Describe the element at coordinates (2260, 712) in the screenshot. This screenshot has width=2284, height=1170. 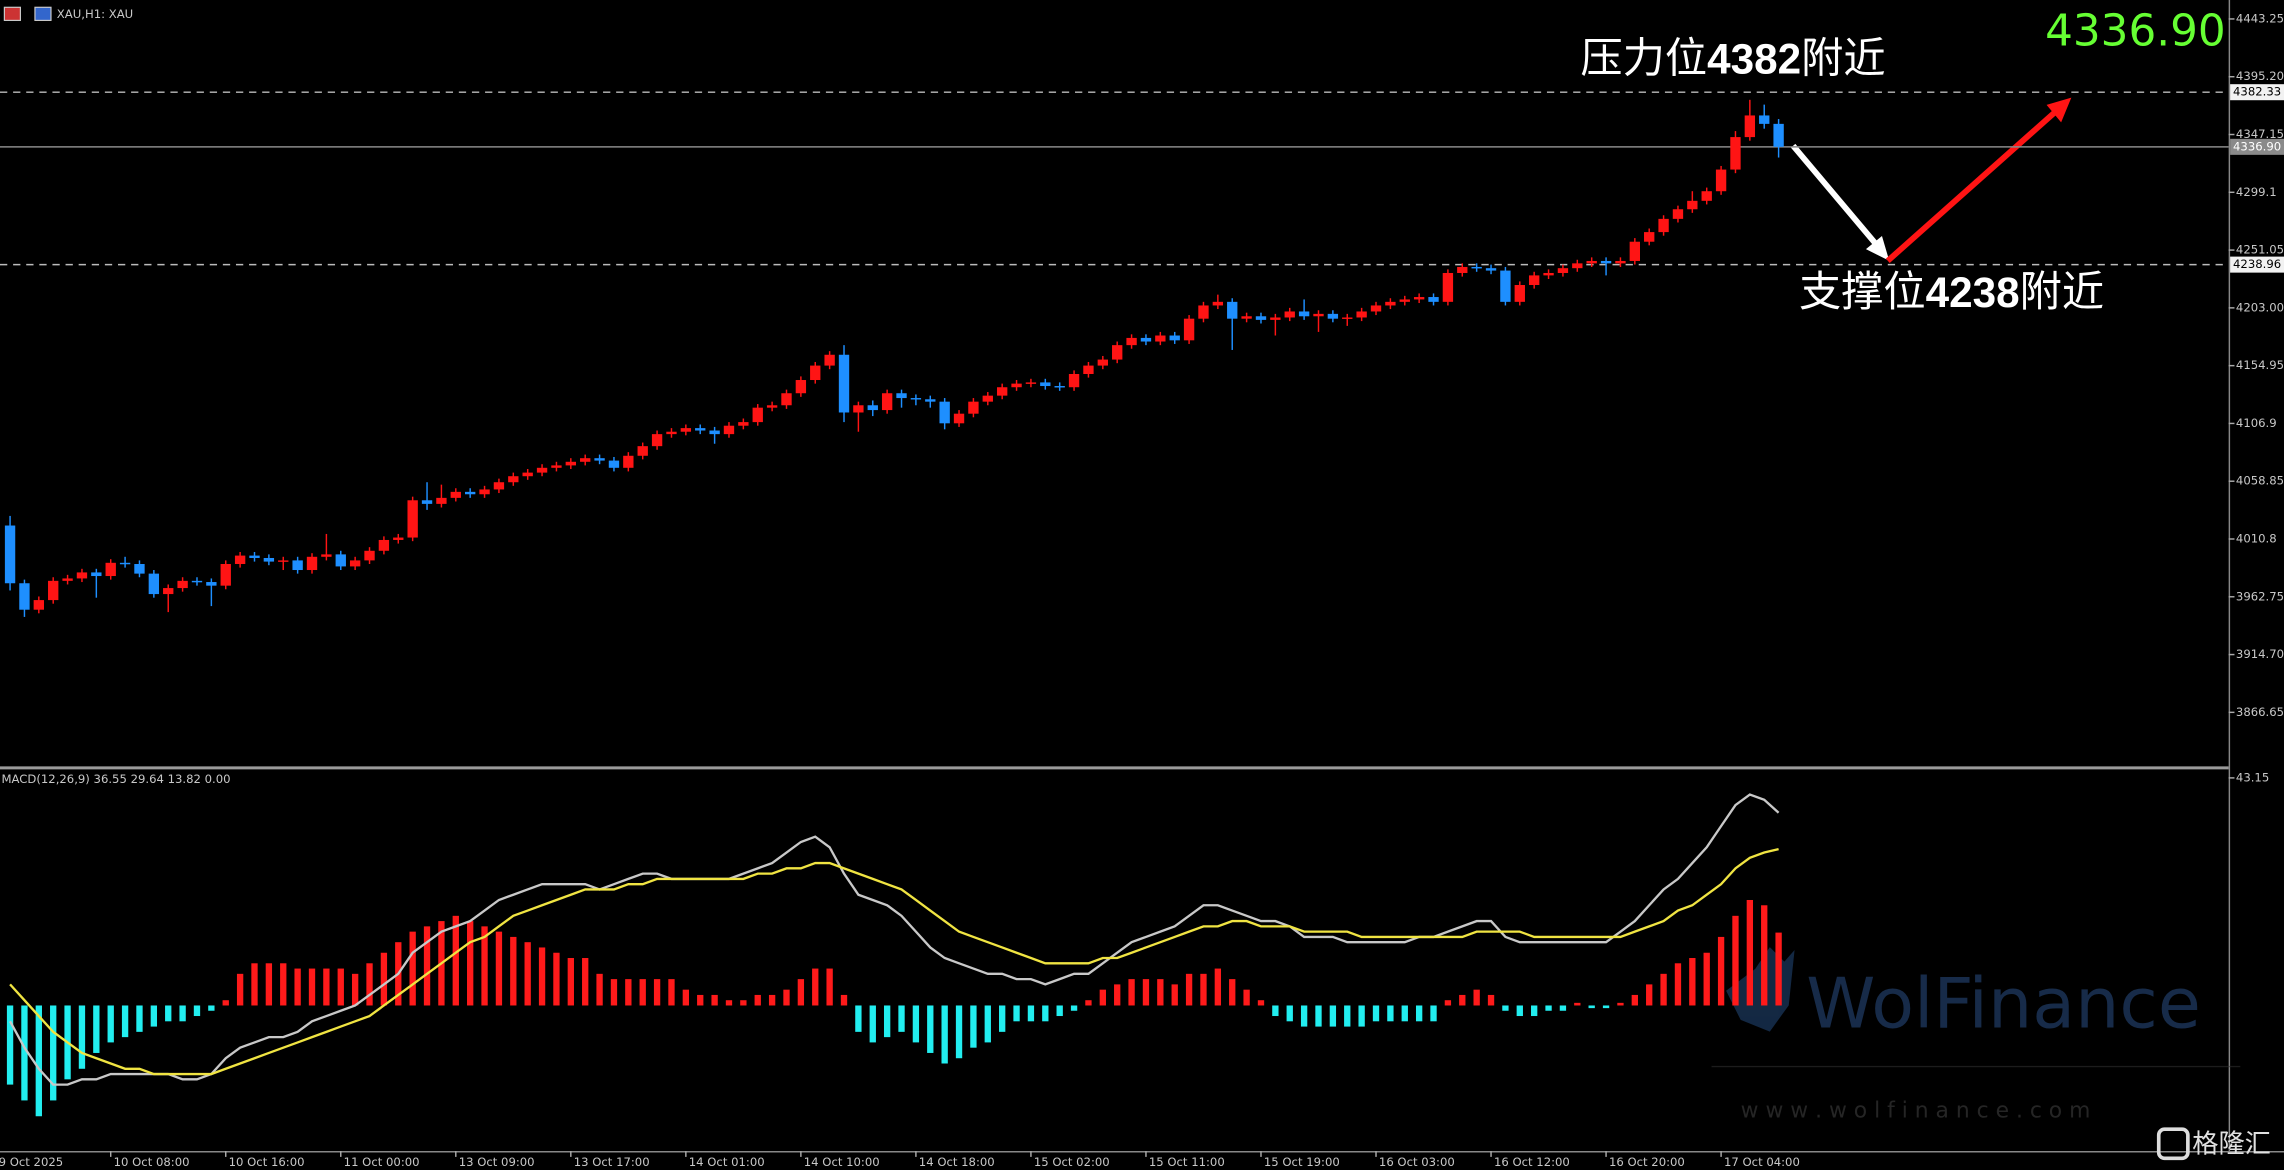
I see `y-tick-label: 3866.65` at that location.